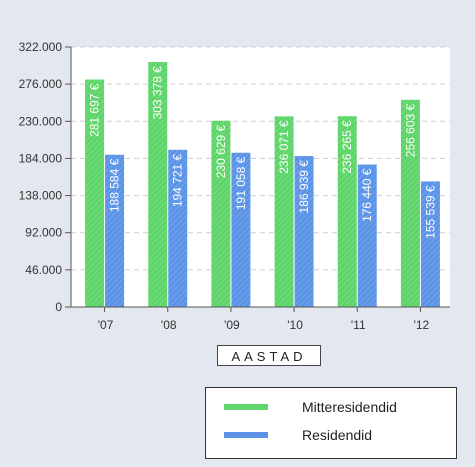 The width and height of the screenshot is (475, 467). What do you see at coordinates (422, 325) in the screenshot?
I see `x-tick-label: '12` at bounding box center [422, 325].